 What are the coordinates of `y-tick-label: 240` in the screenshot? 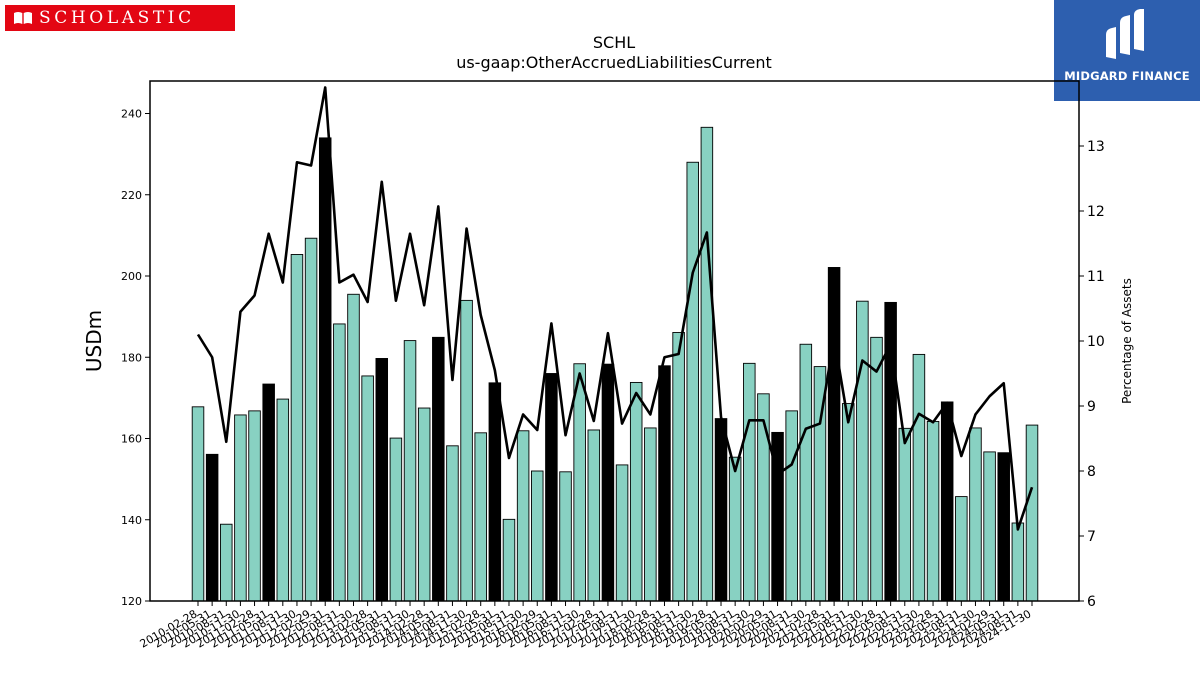 It's located at (131, 114).